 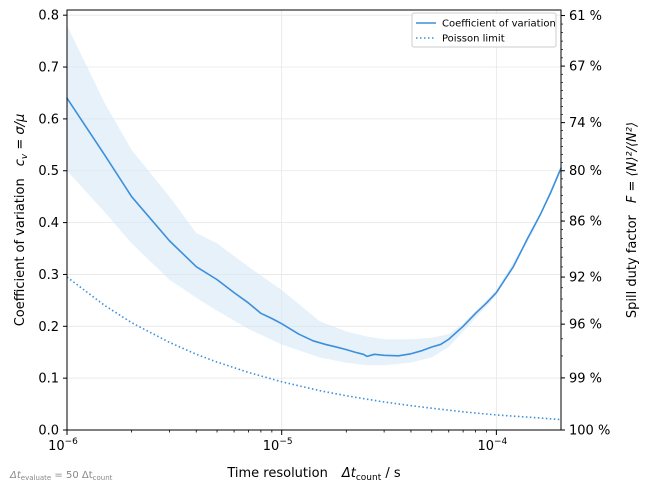 What do you see at coordinates (589, 431) in the screenshot?
I see `right-axis-tick-label: 100 %` at bounding box center [589, 431].